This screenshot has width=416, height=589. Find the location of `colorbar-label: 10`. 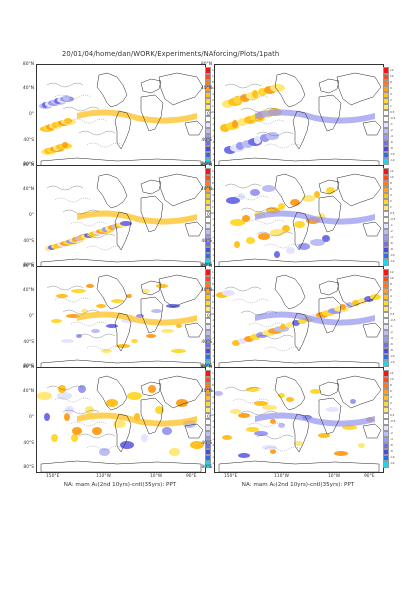

colorbar-label: 10 is located at coordinates (392, 76).